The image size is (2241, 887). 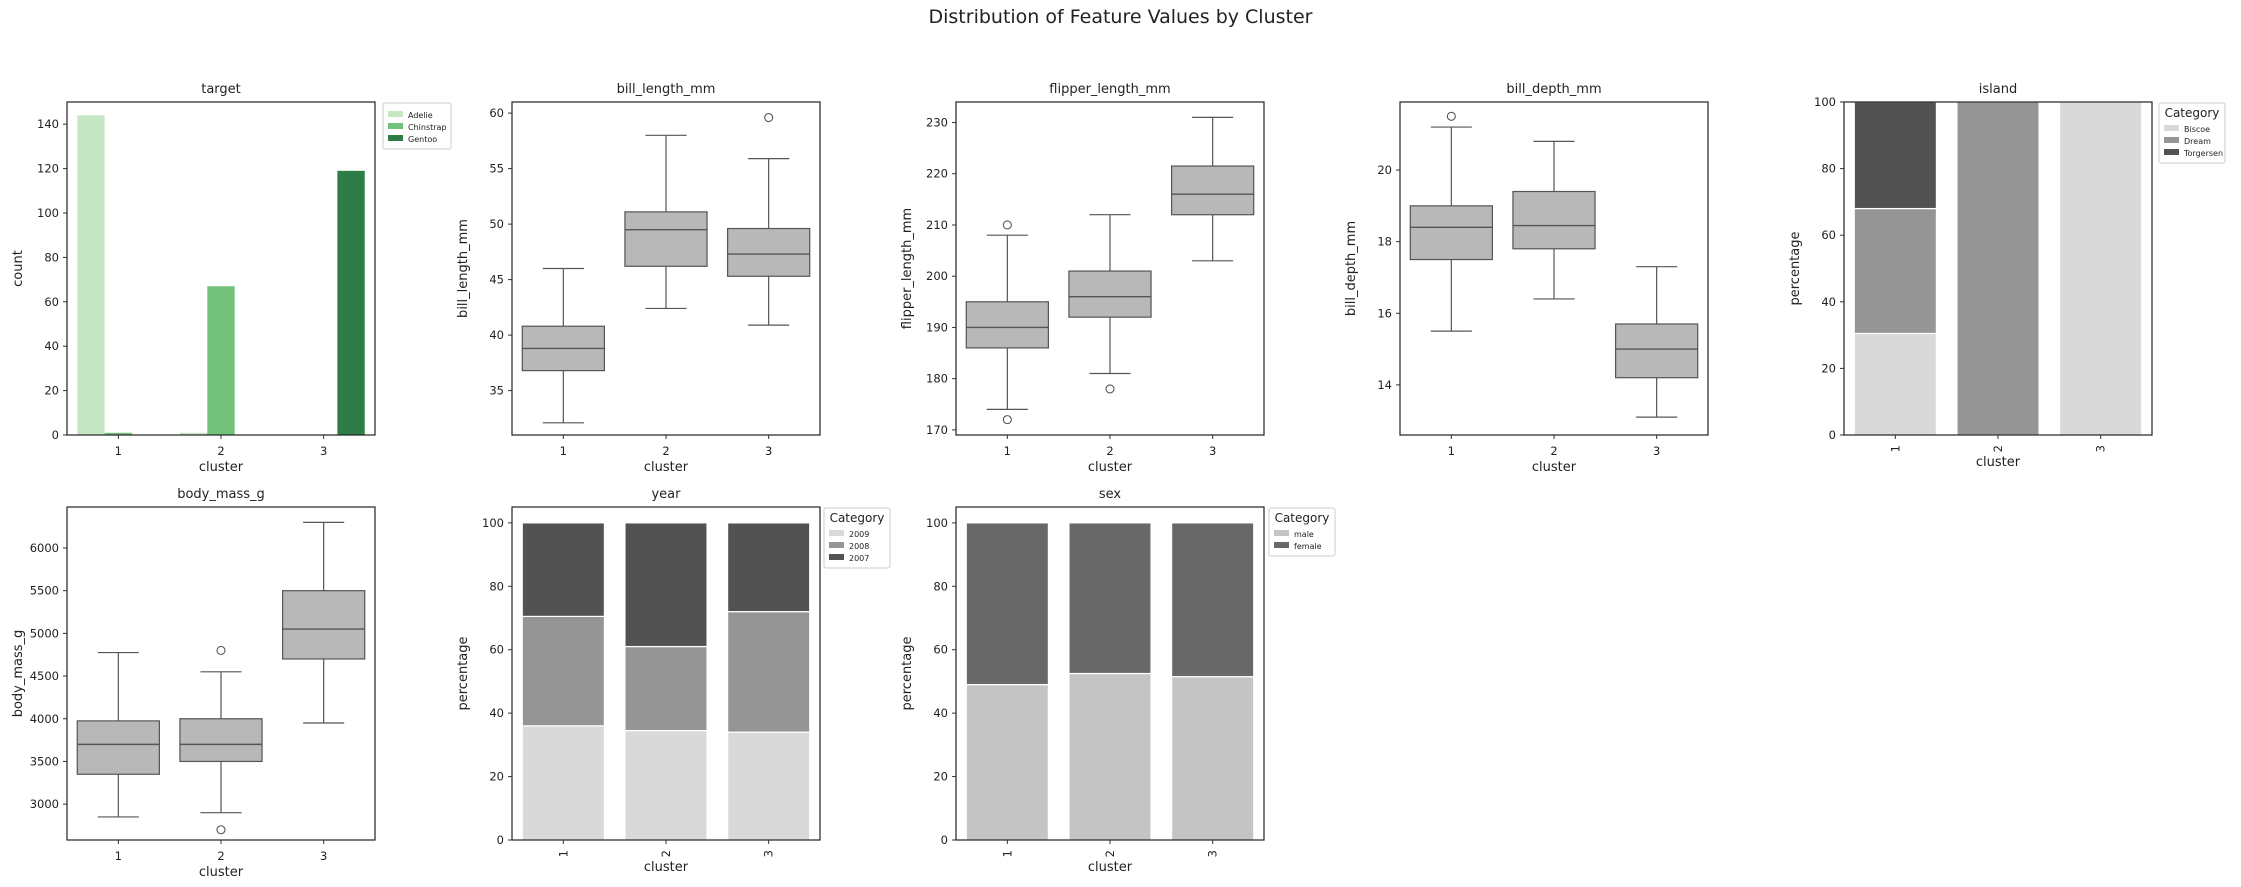 I want to click on panel-title: bill_length_mm, so click(x=666, y=89).